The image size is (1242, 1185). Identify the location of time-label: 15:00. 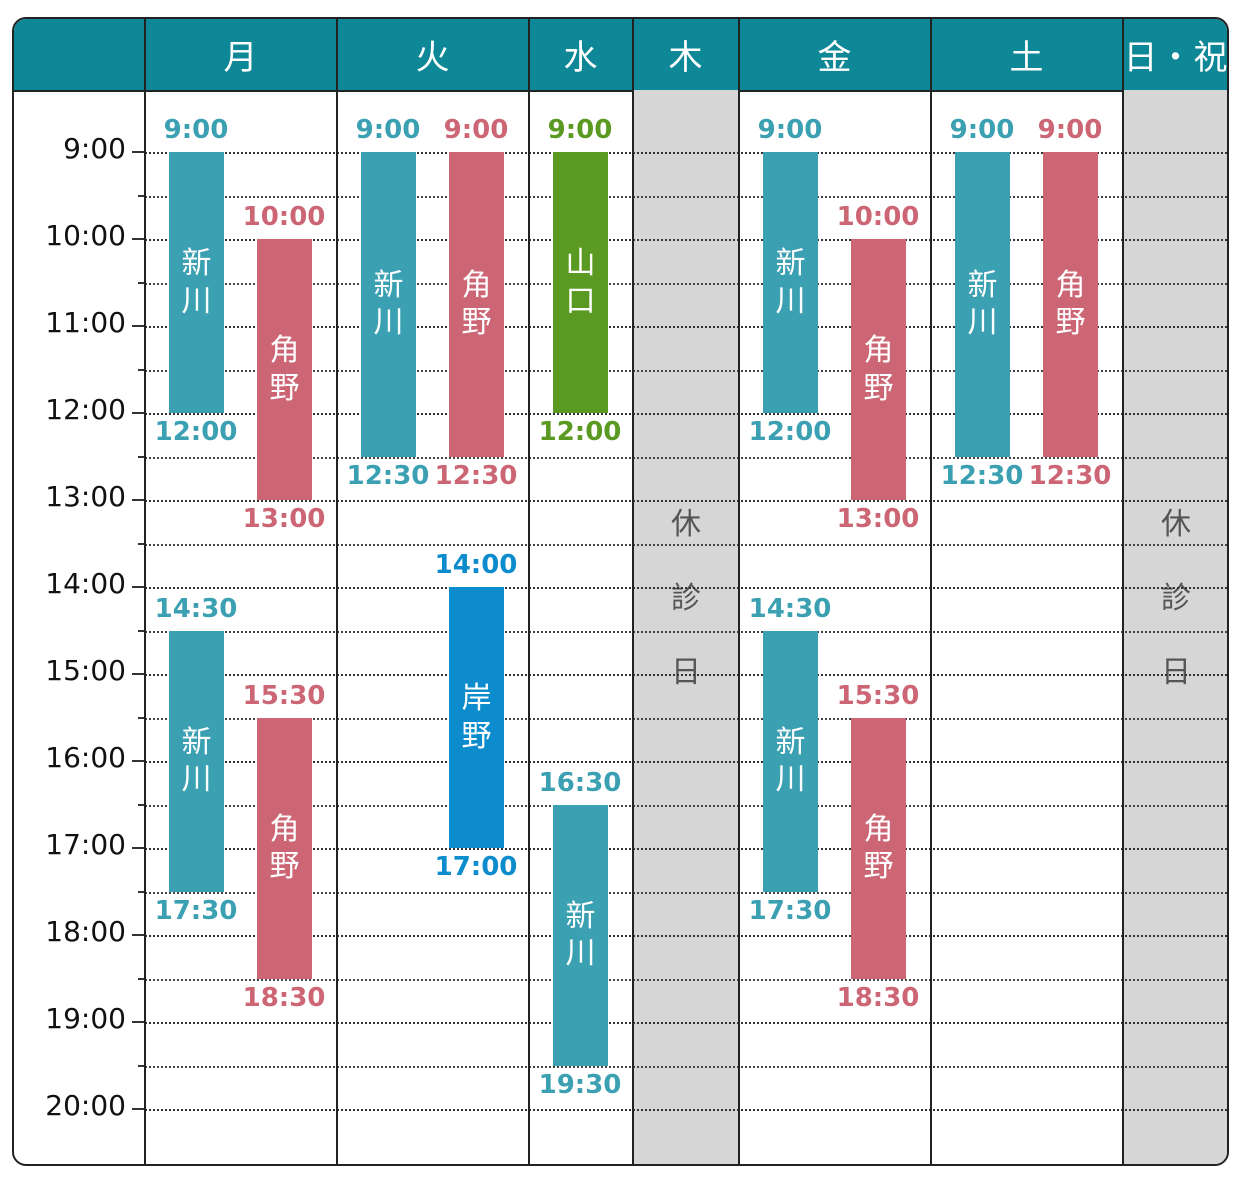
(85, 670).